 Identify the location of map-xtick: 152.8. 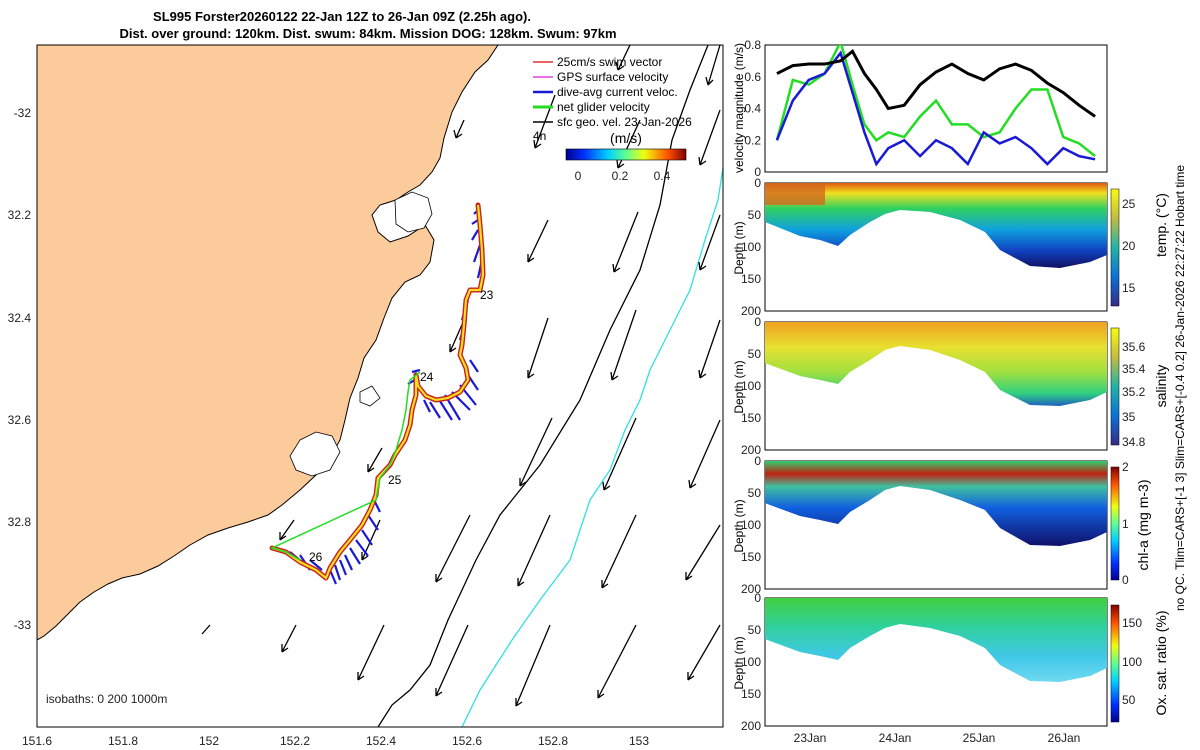
(553, 741).